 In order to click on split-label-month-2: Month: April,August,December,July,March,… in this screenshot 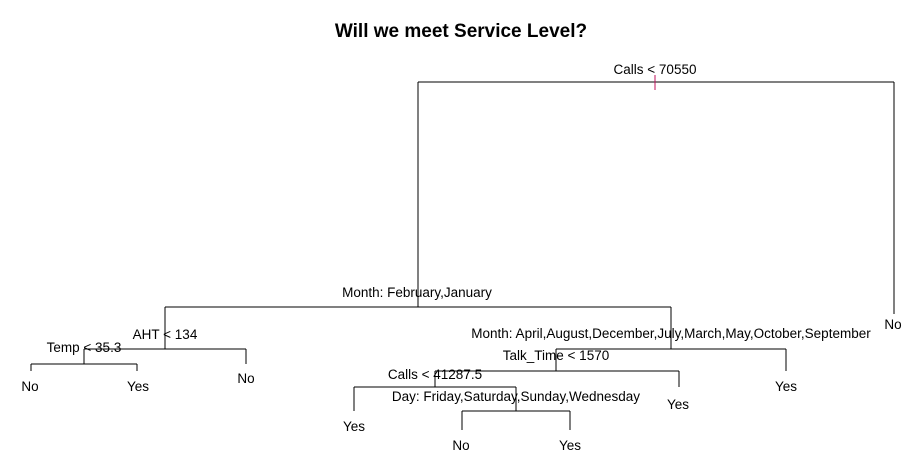, I will do `click(671, 333)`.